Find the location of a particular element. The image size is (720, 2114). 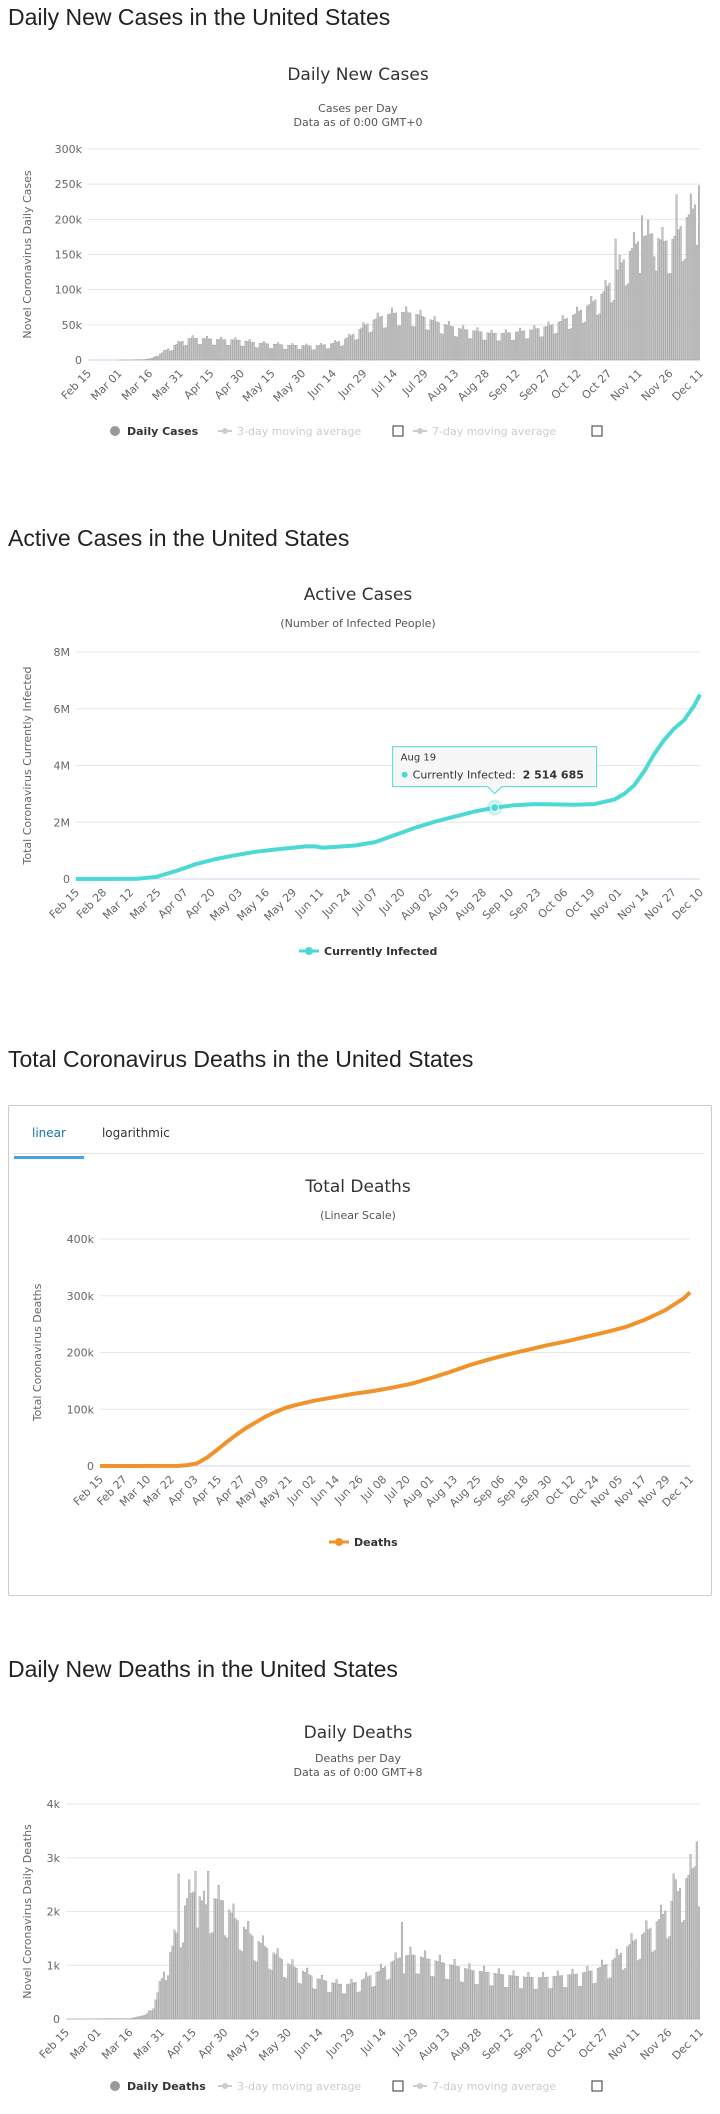

tooltip-marker is located at coordinates (404, 774).